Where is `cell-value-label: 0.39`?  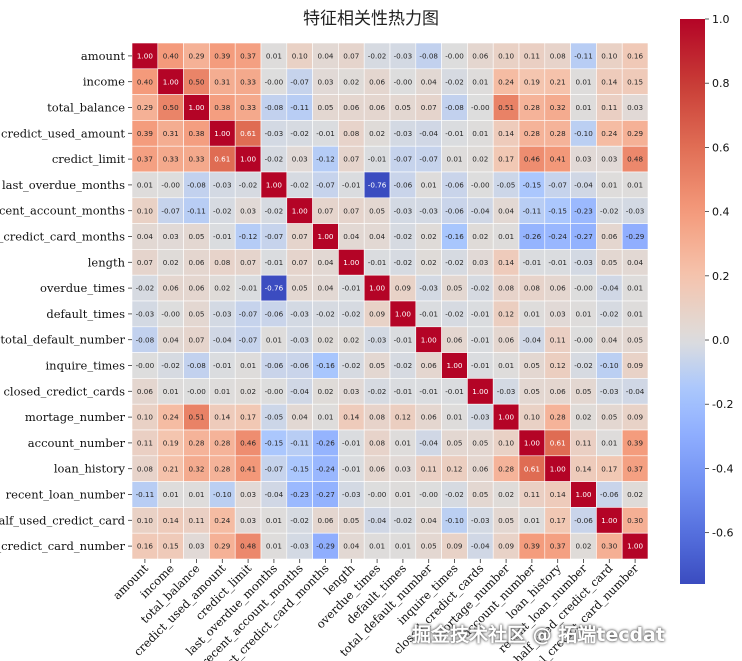
cell-value-label: 0.39 is located at coordinates (532, 546).